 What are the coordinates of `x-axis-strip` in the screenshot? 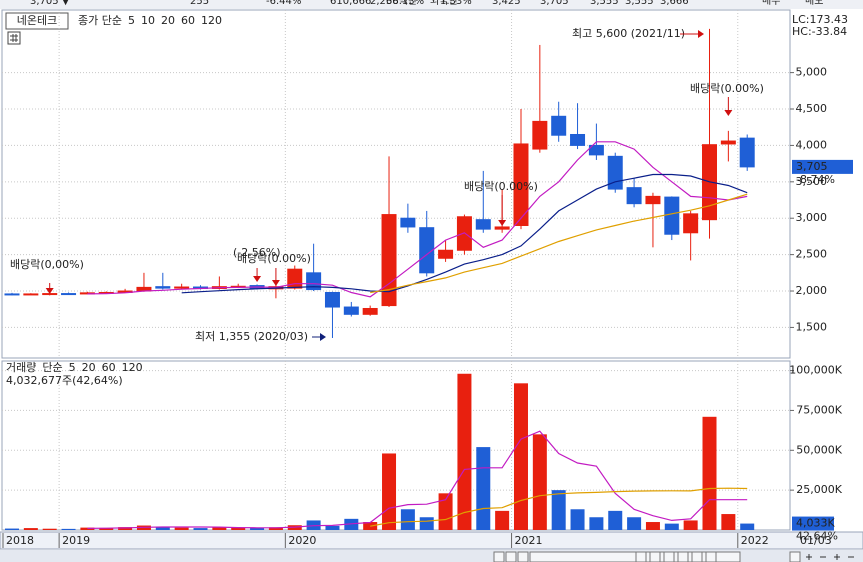 It's located at (431, 540).